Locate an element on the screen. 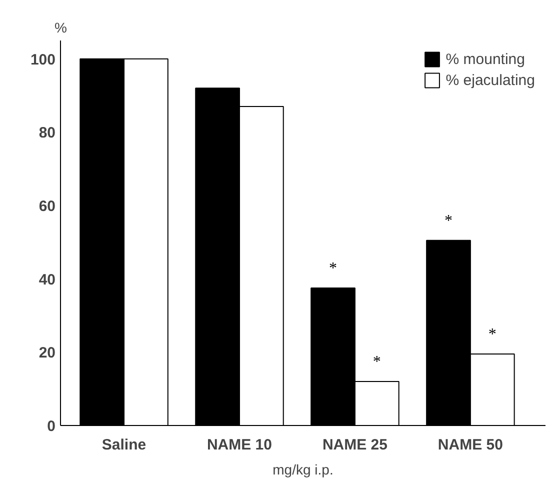 The width and height of the screenshot is (557, 485). y-tick-label: 60 is located at coordinates (47, 206).